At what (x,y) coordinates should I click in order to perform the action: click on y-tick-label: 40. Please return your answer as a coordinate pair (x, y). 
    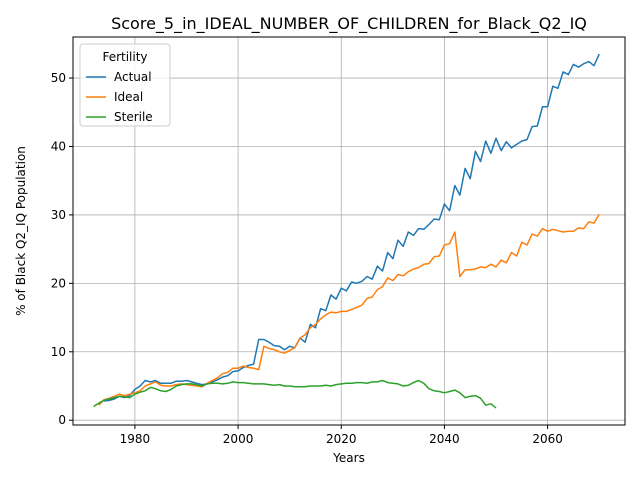
    Looking at the image, I should click on (58, 146).